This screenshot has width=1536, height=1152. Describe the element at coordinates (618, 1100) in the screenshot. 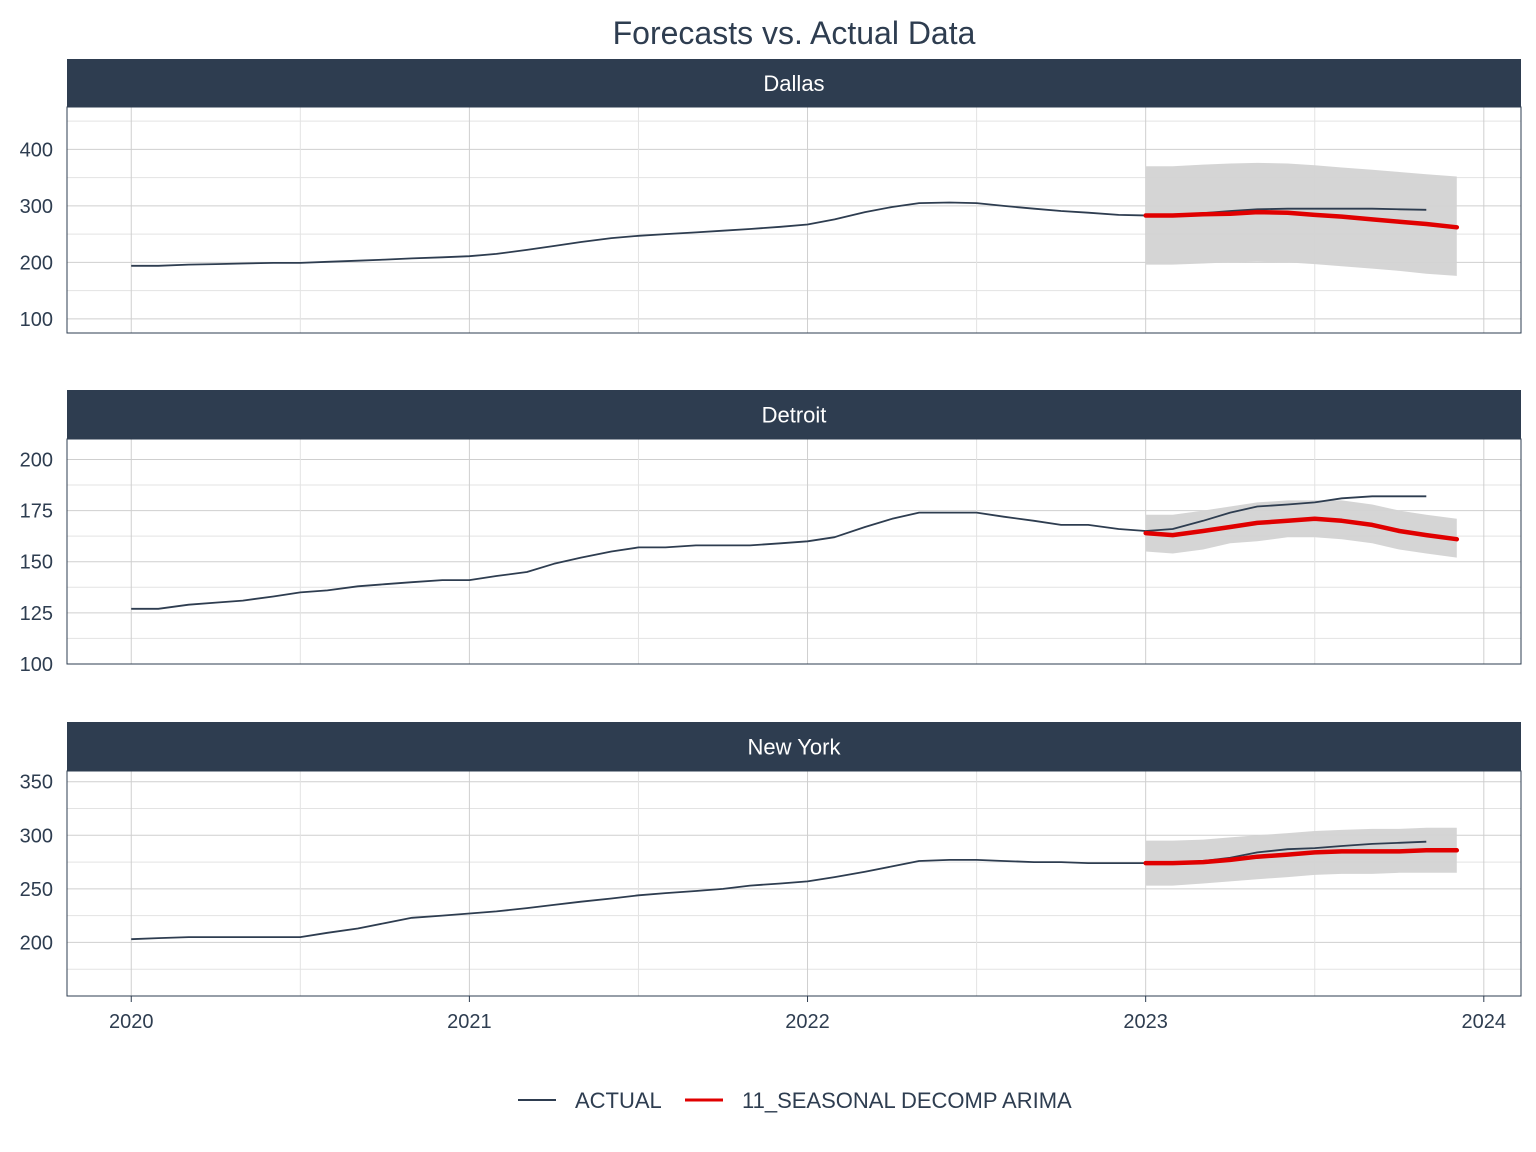

I see `legend-label: ACTUAL` at that location.